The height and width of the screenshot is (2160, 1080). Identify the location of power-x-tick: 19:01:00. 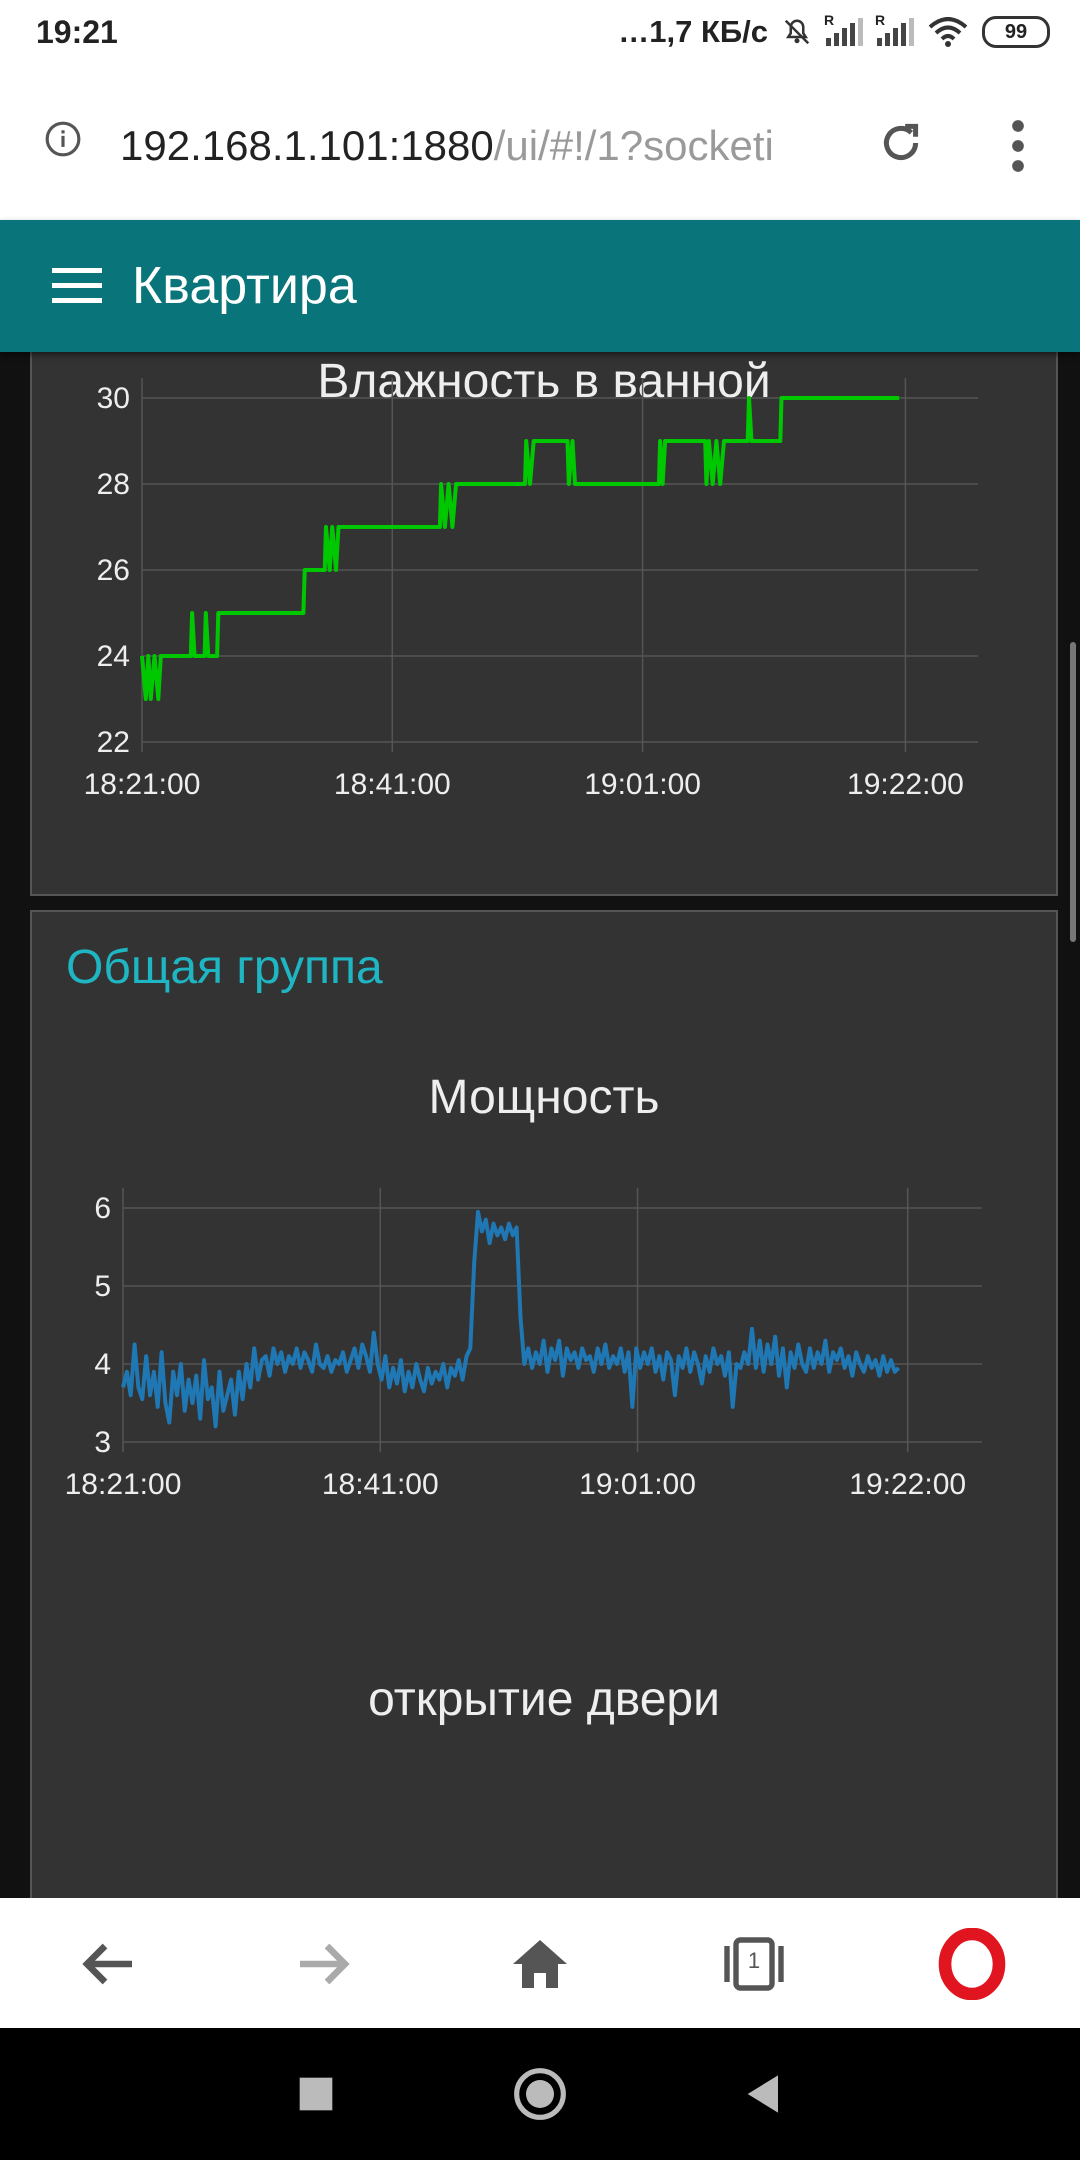
(637, 1484).